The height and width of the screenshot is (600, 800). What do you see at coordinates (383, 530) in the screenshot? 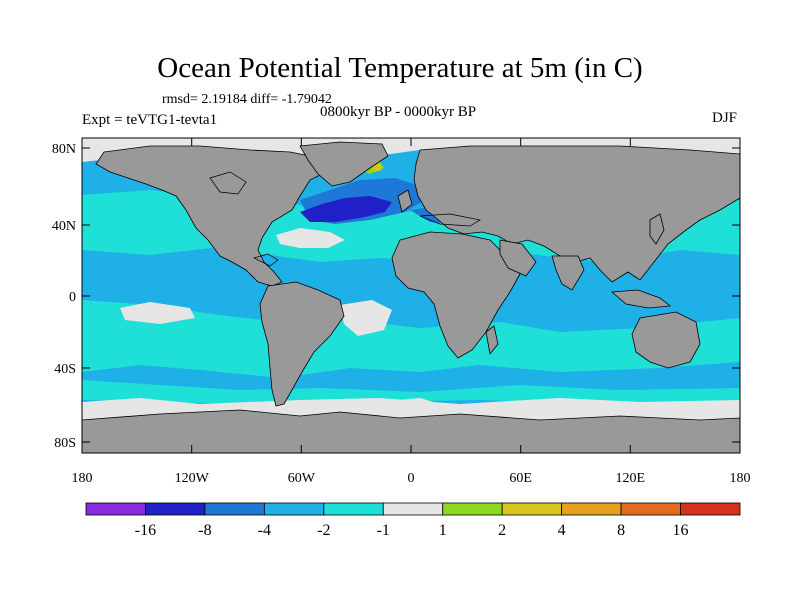
I see `colorbar-label: -1` at bounding box center [383, 530].